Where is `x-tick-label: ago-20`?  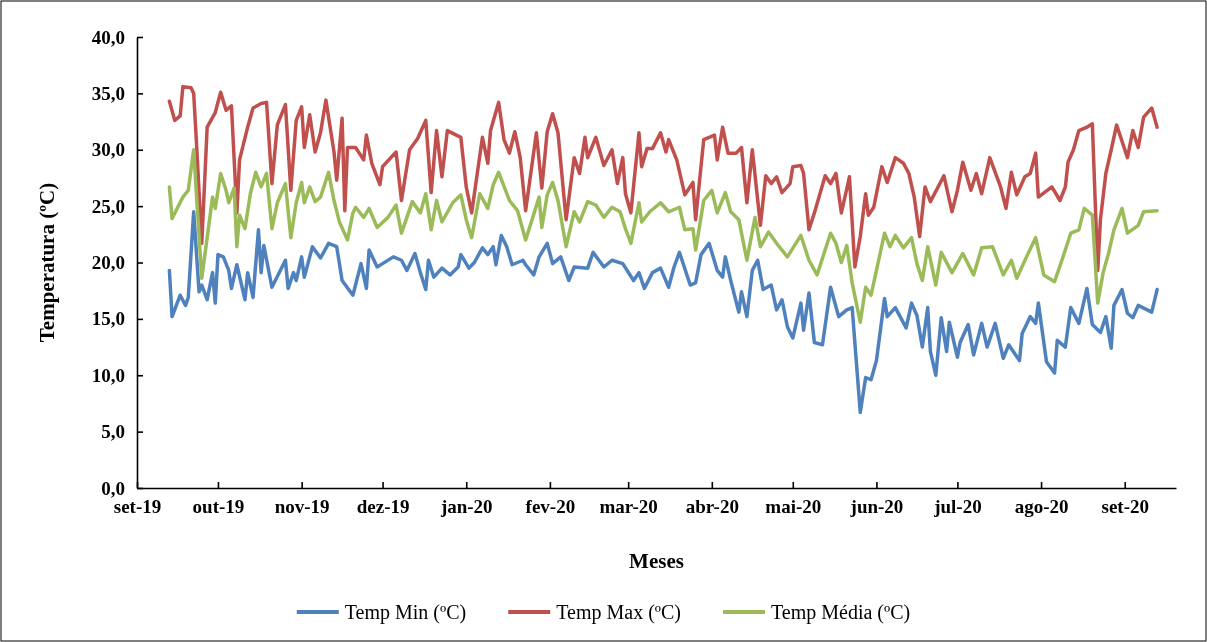 x-tick-label: ago-20 is located at coordinates (1041, 507).